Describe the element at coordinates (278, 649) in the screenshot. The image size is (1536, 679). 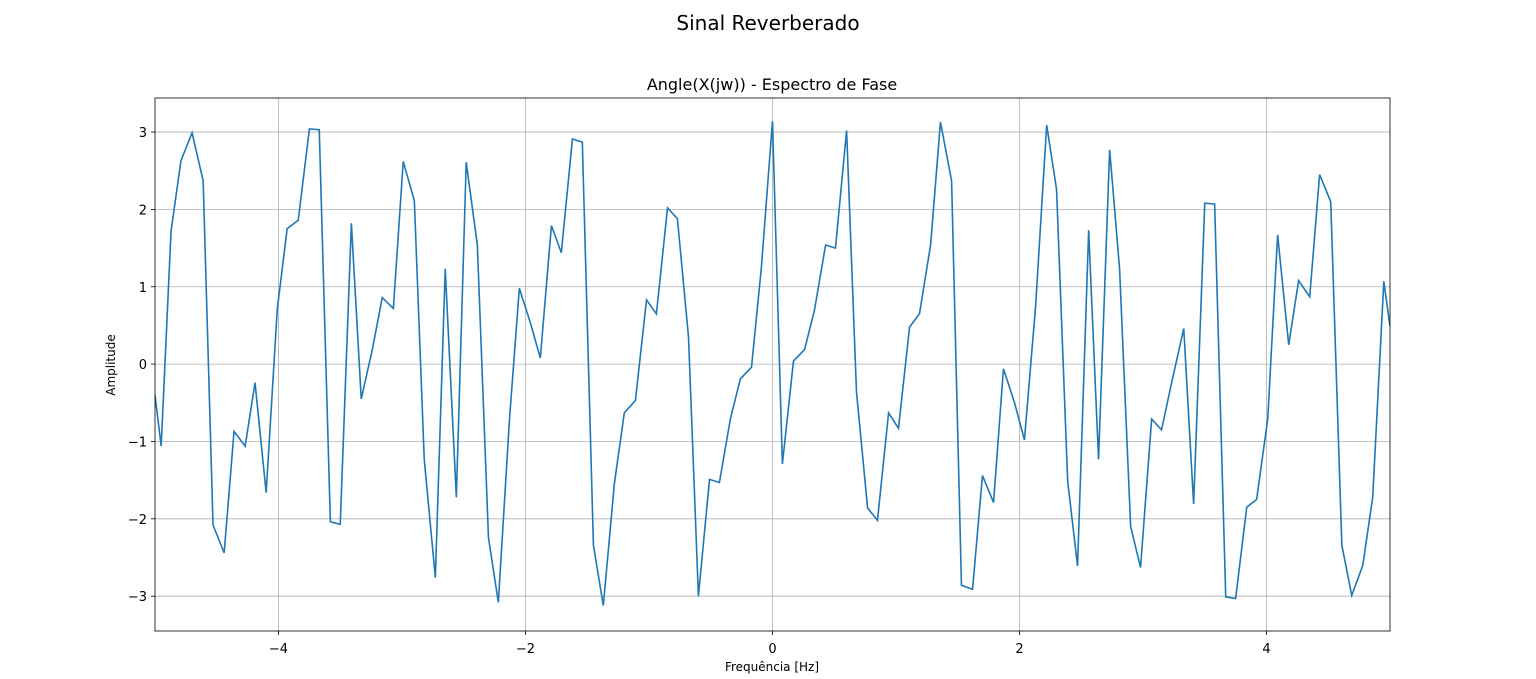
I see `x-tick-label: −4` at that location.